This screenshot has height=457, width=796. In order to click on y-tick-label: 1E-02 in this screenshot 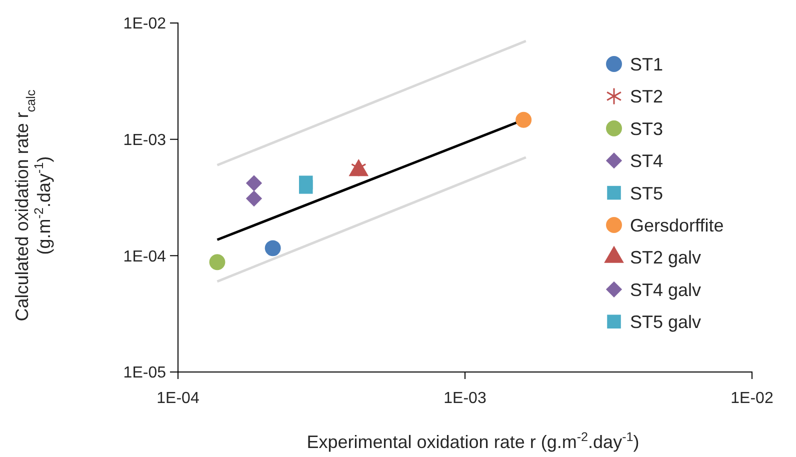, I will do `click(144, 24)`.